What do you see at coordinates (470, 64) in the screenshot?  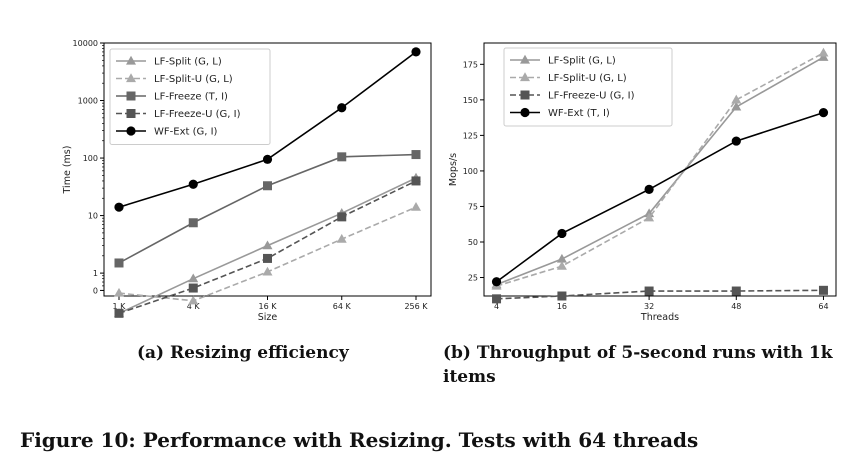 I see `y-tick-label: 175` at bounding box center [470, 64].